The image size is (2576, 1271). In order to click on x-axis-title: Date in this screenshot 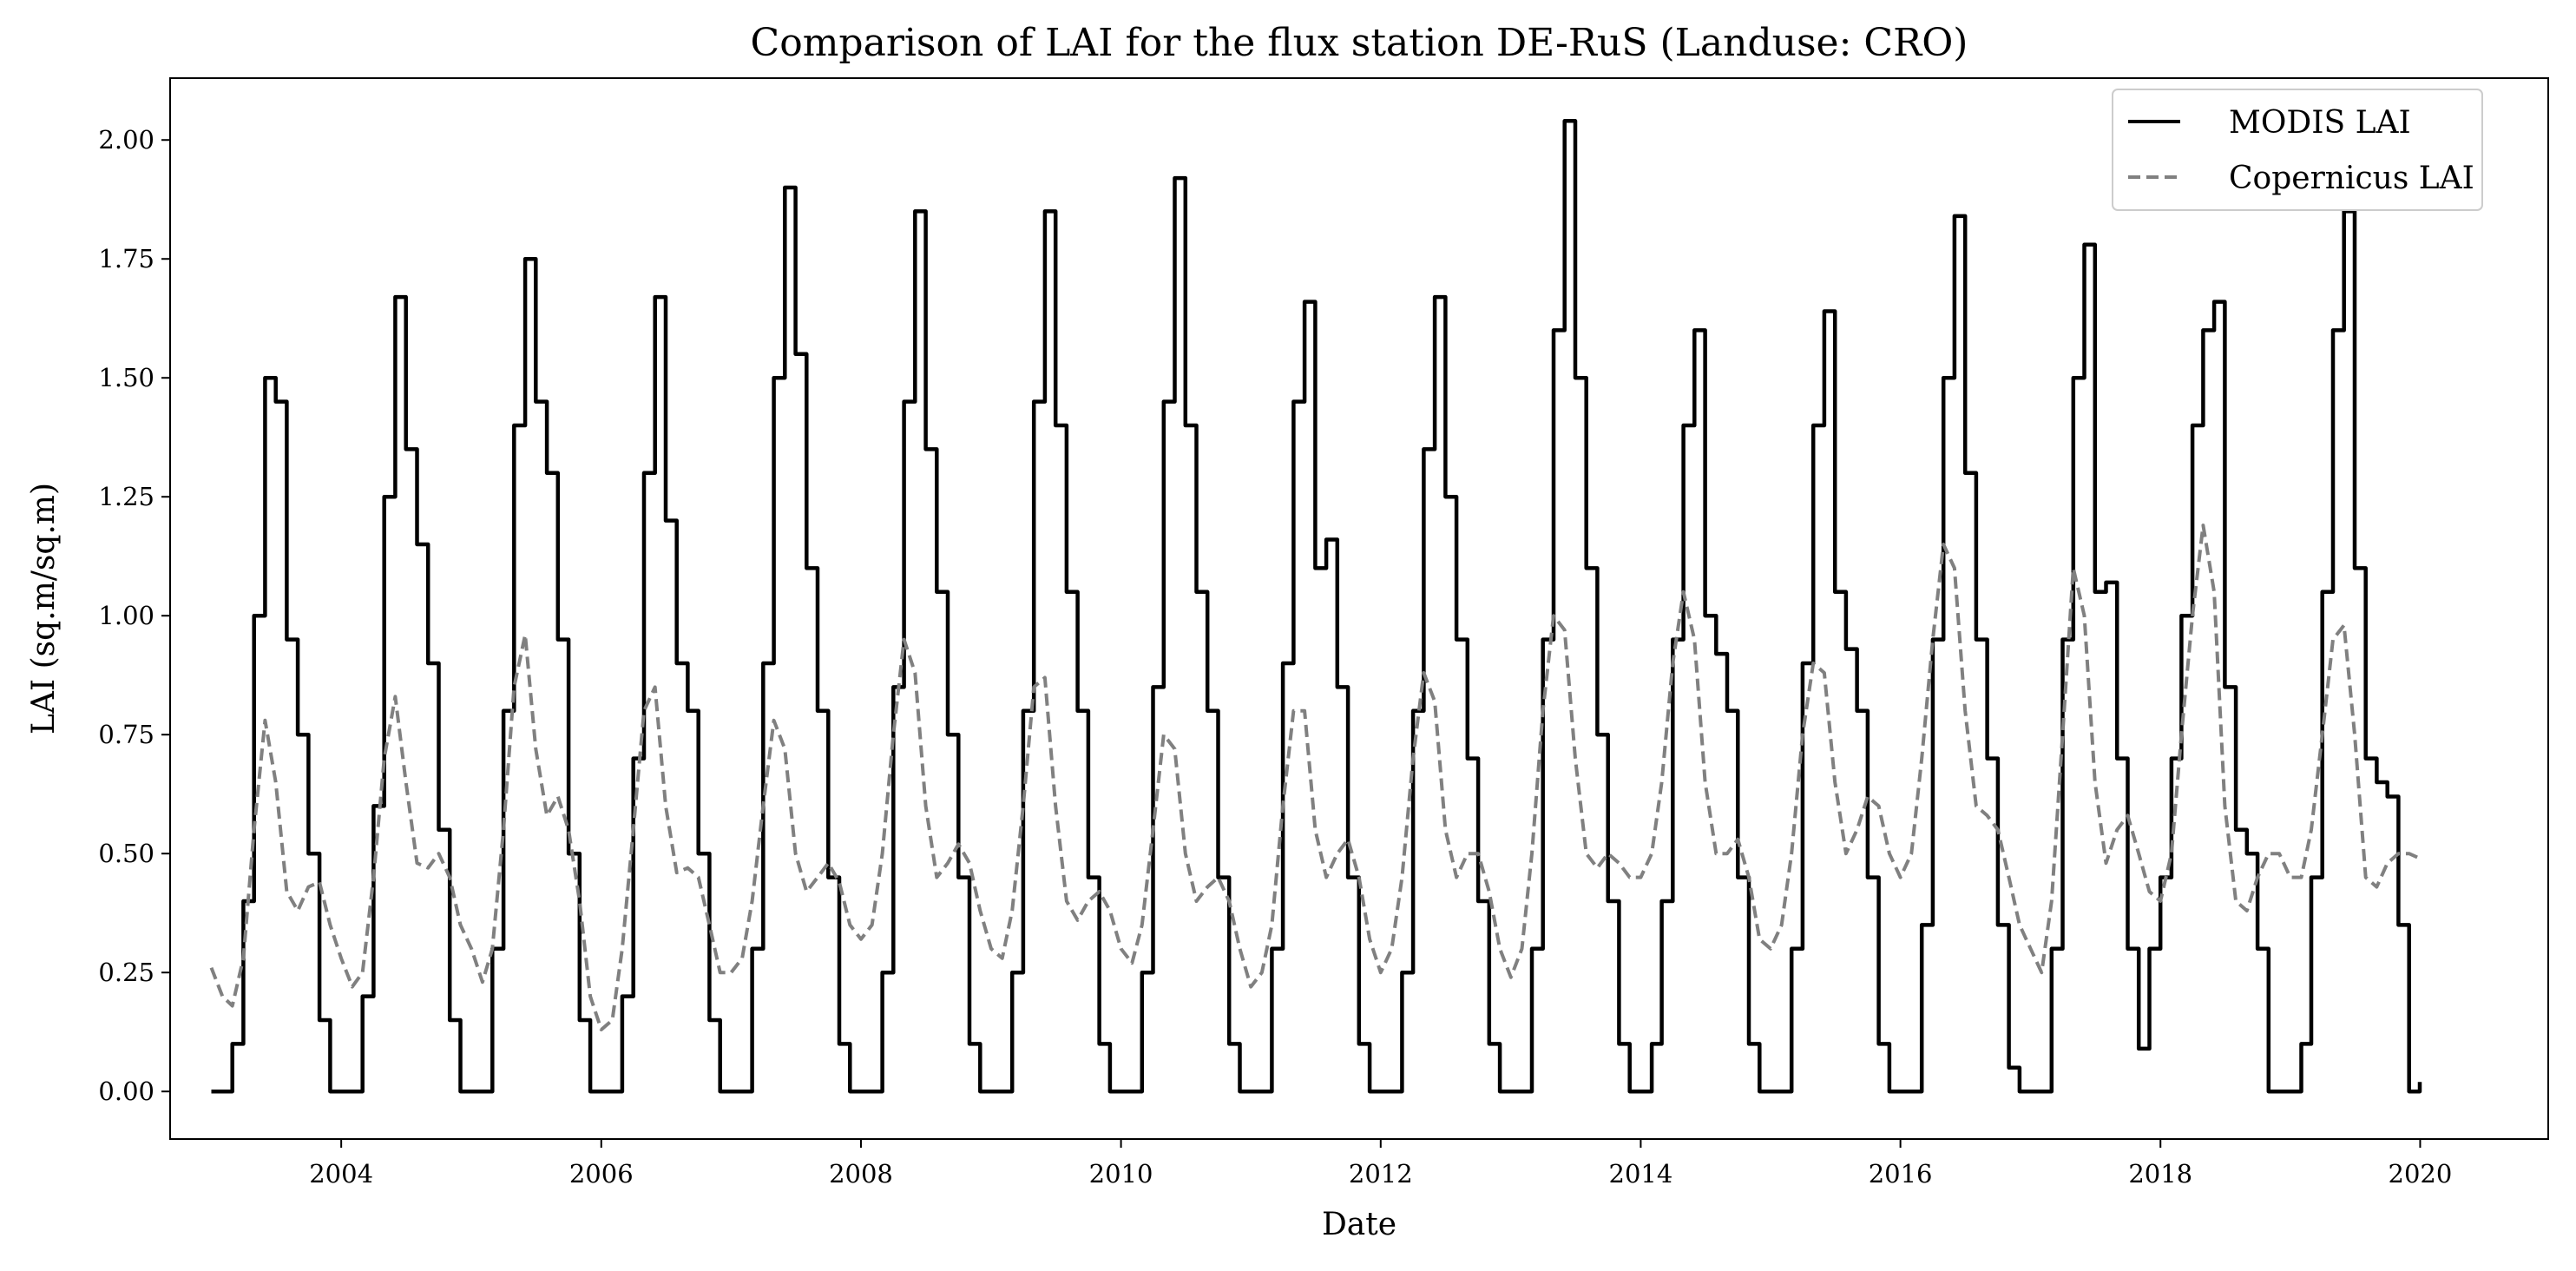, I will do `click(1359, 1225)`.